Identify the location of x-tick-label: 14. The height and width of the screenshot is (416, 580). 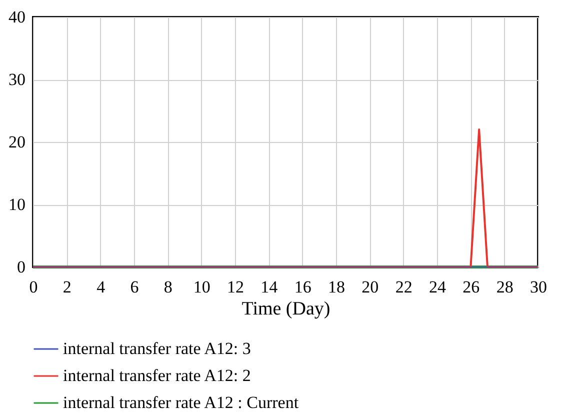
(269, 287).